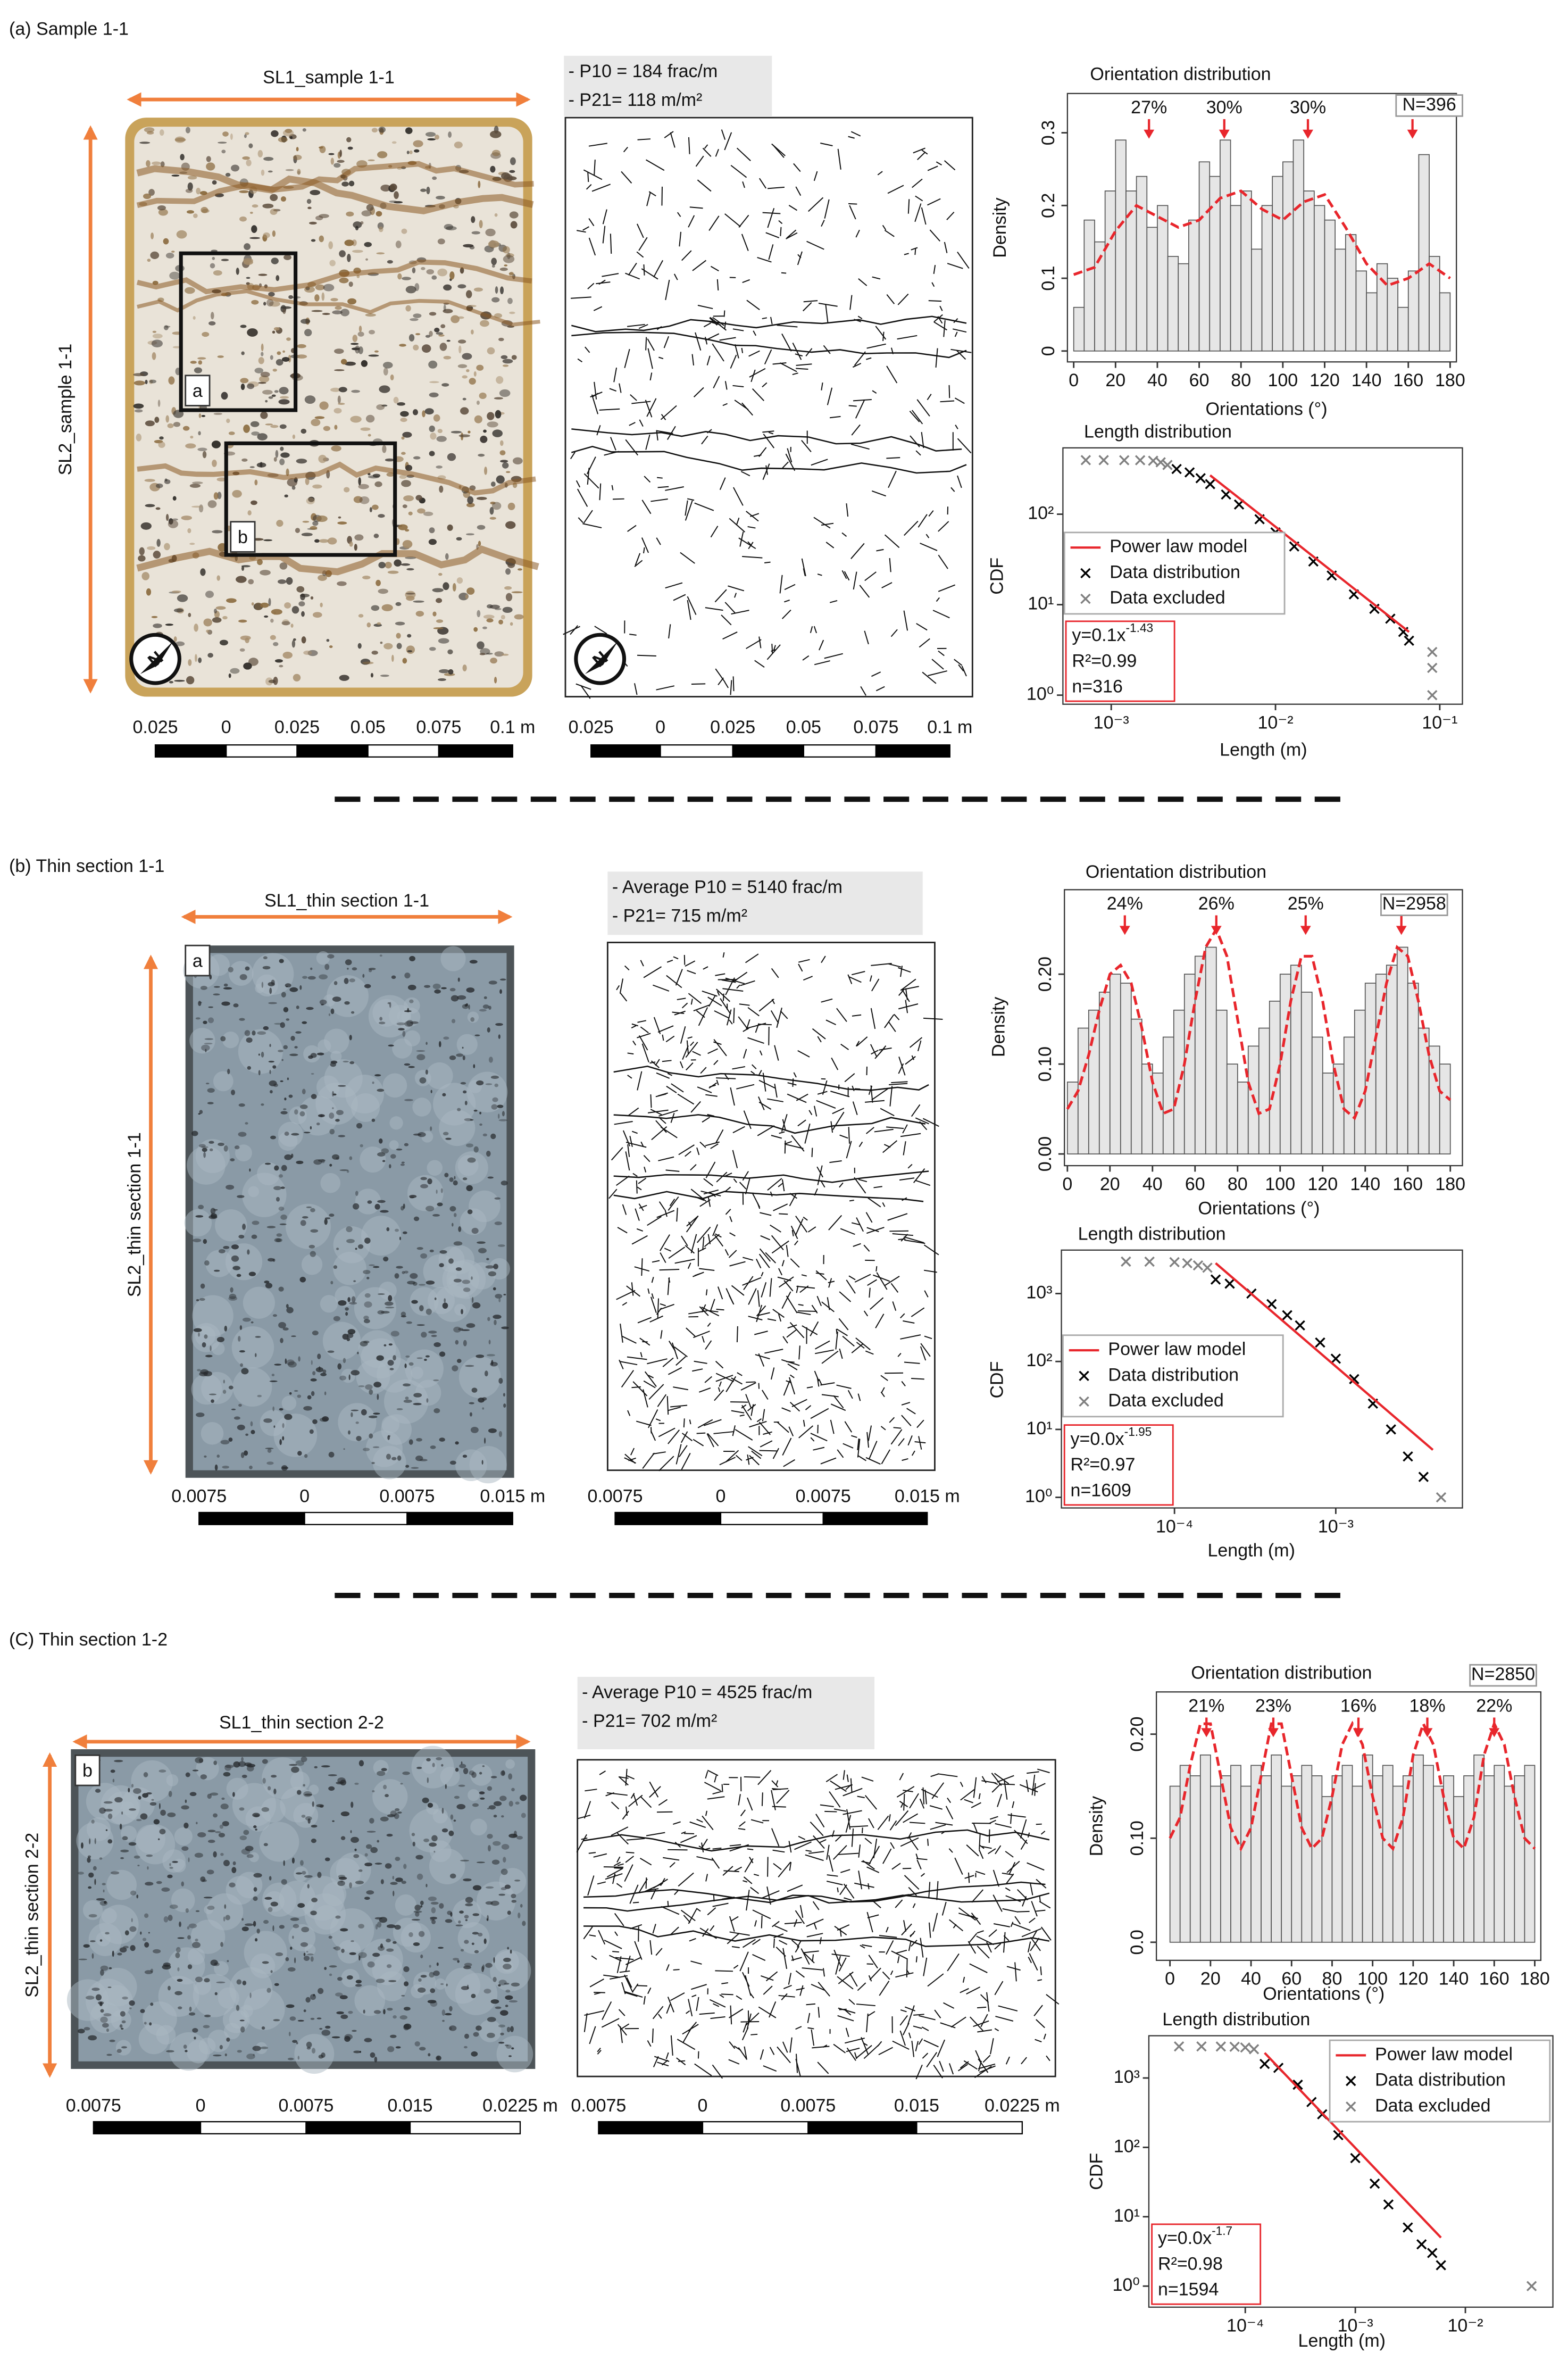 Image resolution: width=1568 pixels, height=2369 pixels. Describe the element at coordinates (238, 331) in the screenshot. I see `sub-area-box` at that location.